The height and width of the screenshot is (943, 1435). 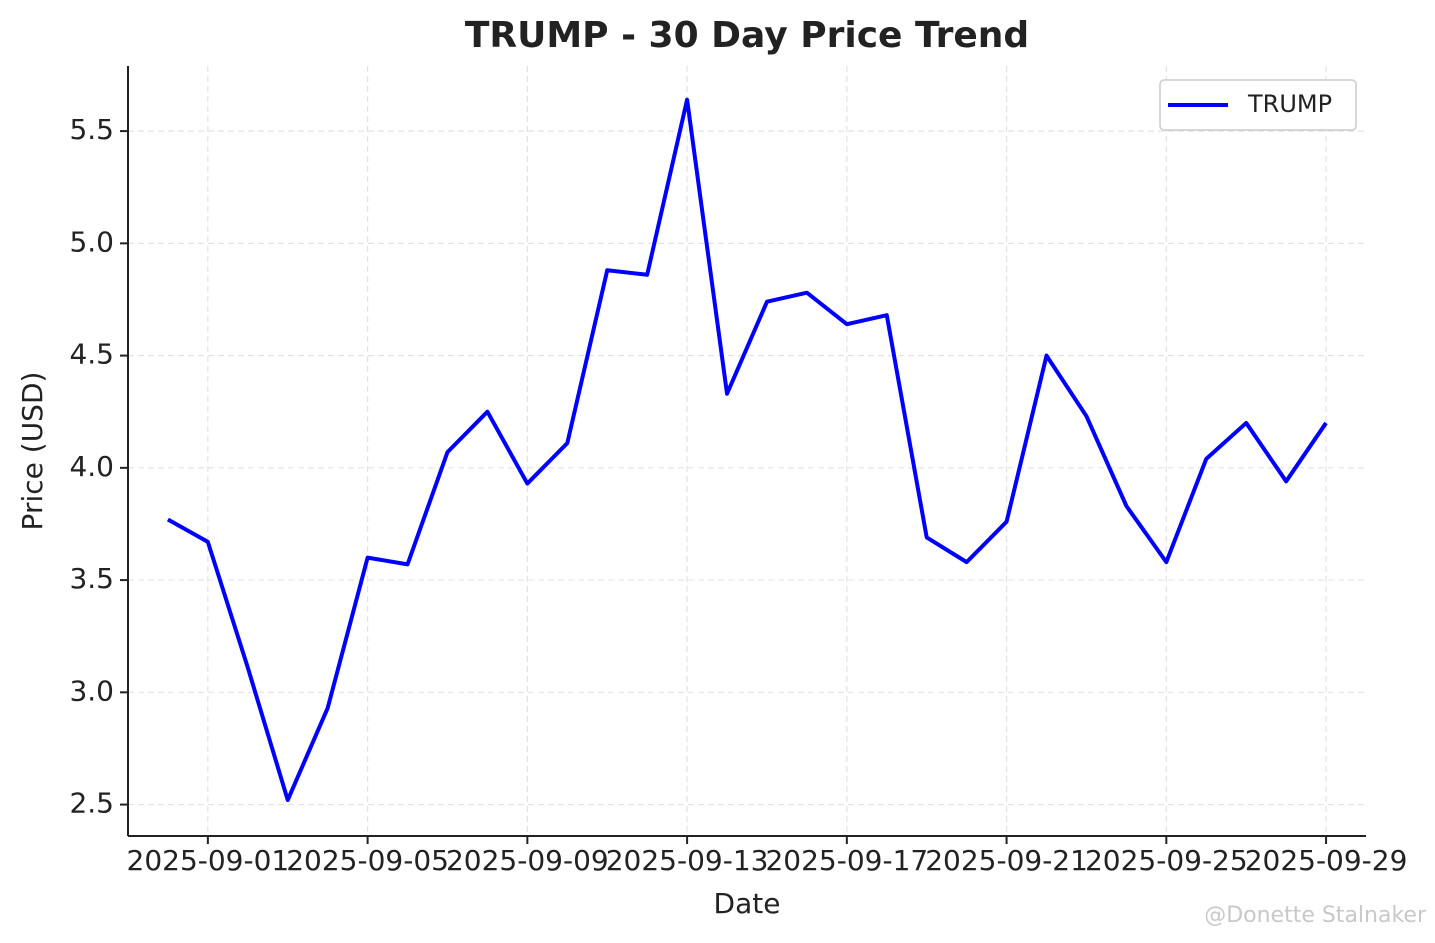 I want to click on x-tick-label: 2025-09-09, so click(x=527, y=860).